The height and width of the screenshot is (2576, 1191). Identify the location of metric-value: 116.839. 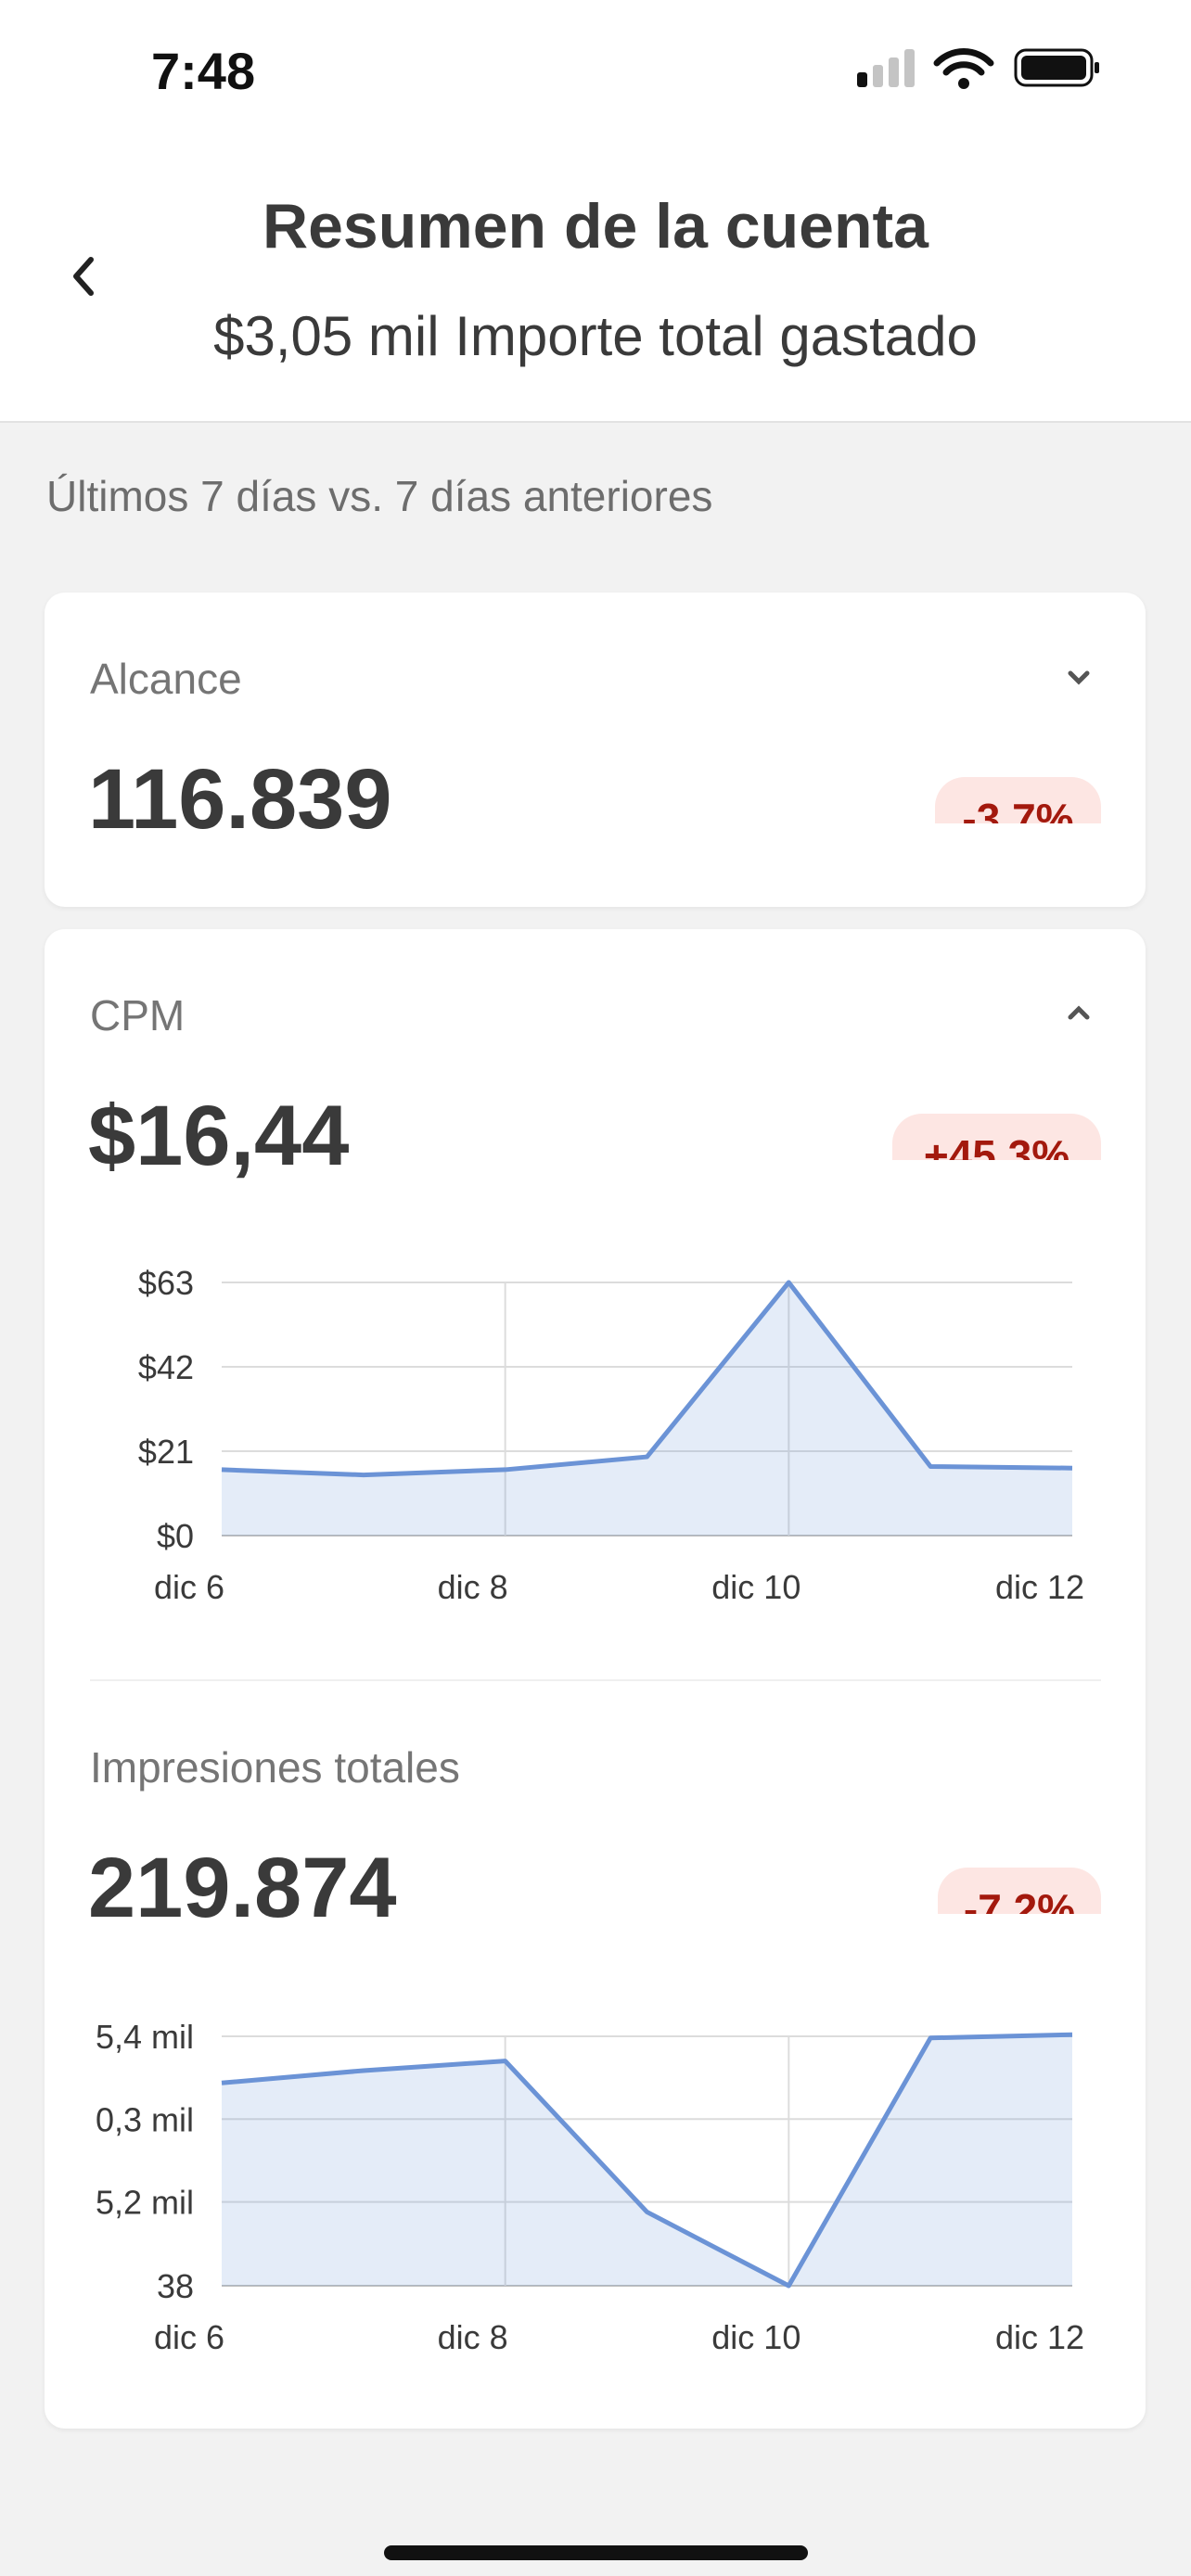
(240, 799).